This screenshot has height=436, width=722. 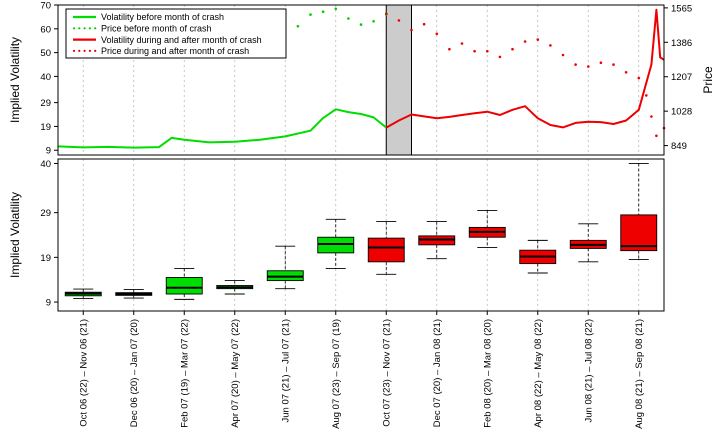 What do you see at coordinates (538, 373) in the screenshot?
I see `x-tick-label: Apr 08 (22) – May 08 (22)` at bounding box center [538, 373].